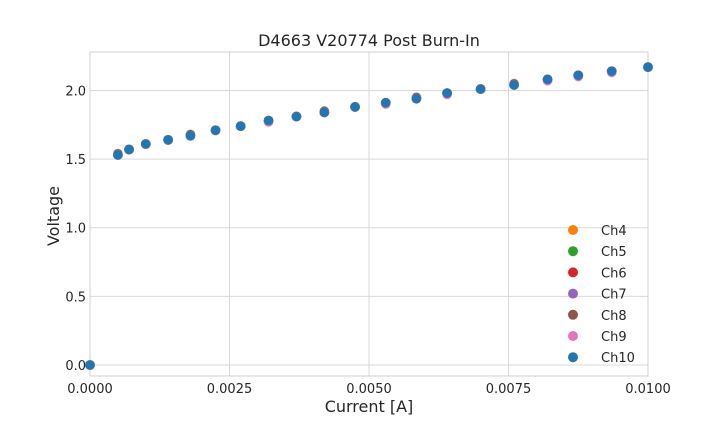 The height and width of the screenshot is (432, 720). What do you see at coordinates (614, 337) in the screenshot?
I see `legend-label-Ch9: Ch9` at bounding box center [614, 337].